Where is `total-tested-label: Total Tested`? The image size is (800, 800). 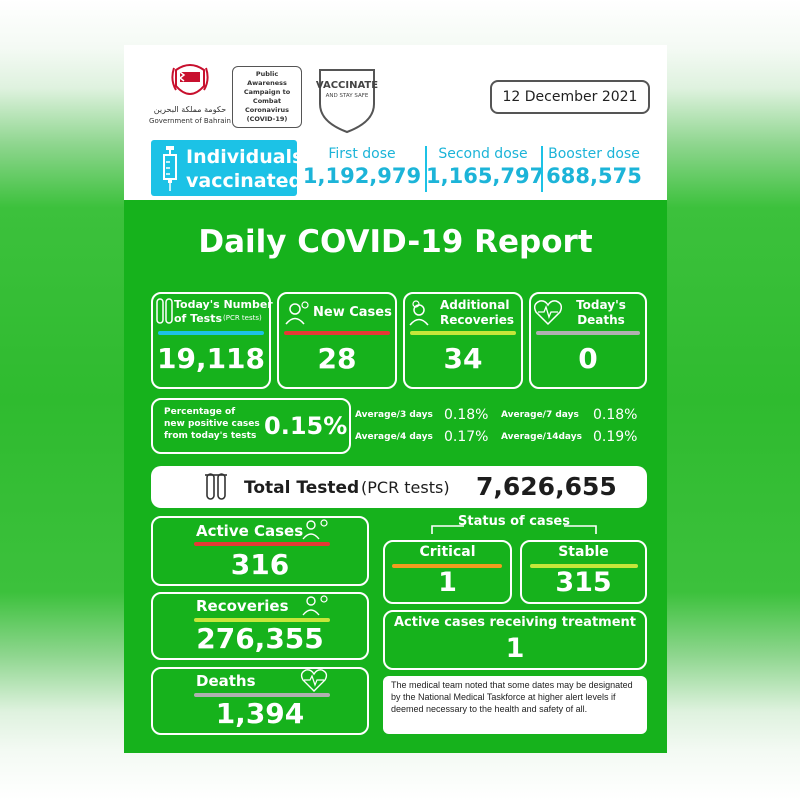
total-tested-label: Total Tested is located at coordinates (302, 488).